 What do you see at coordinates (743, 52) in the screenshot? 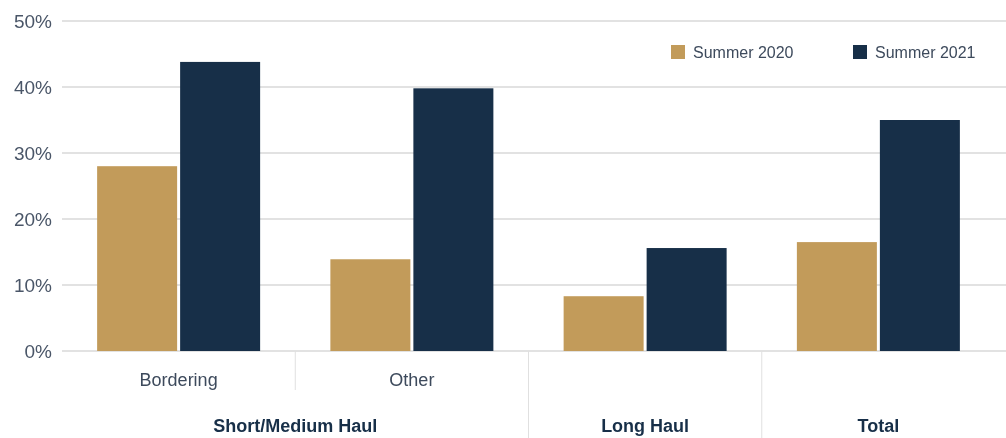
I see `legend-label: Summer 2020` at bounding box center [743, 52].